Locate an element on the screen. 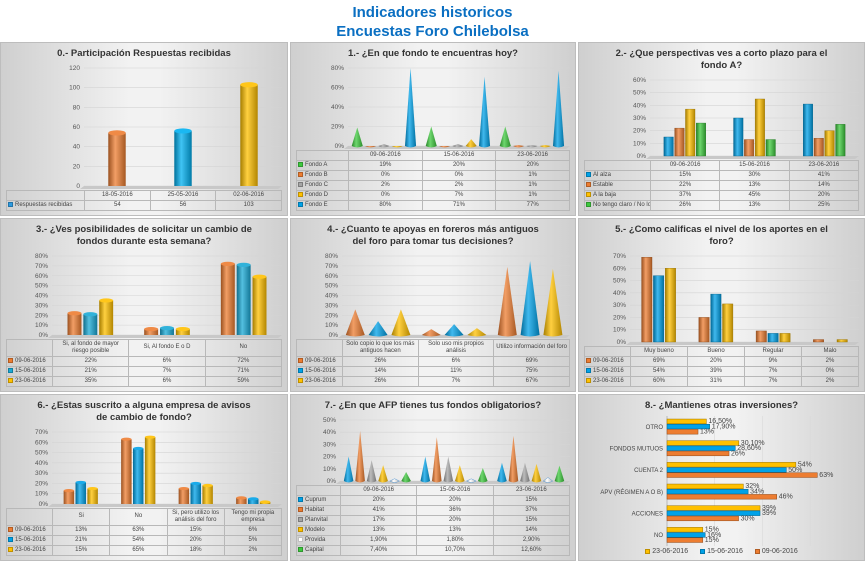 The height and width of the screenshot is (561, 865). category-header: Tengo mi propia empresa is located at coordinates (253, 516).